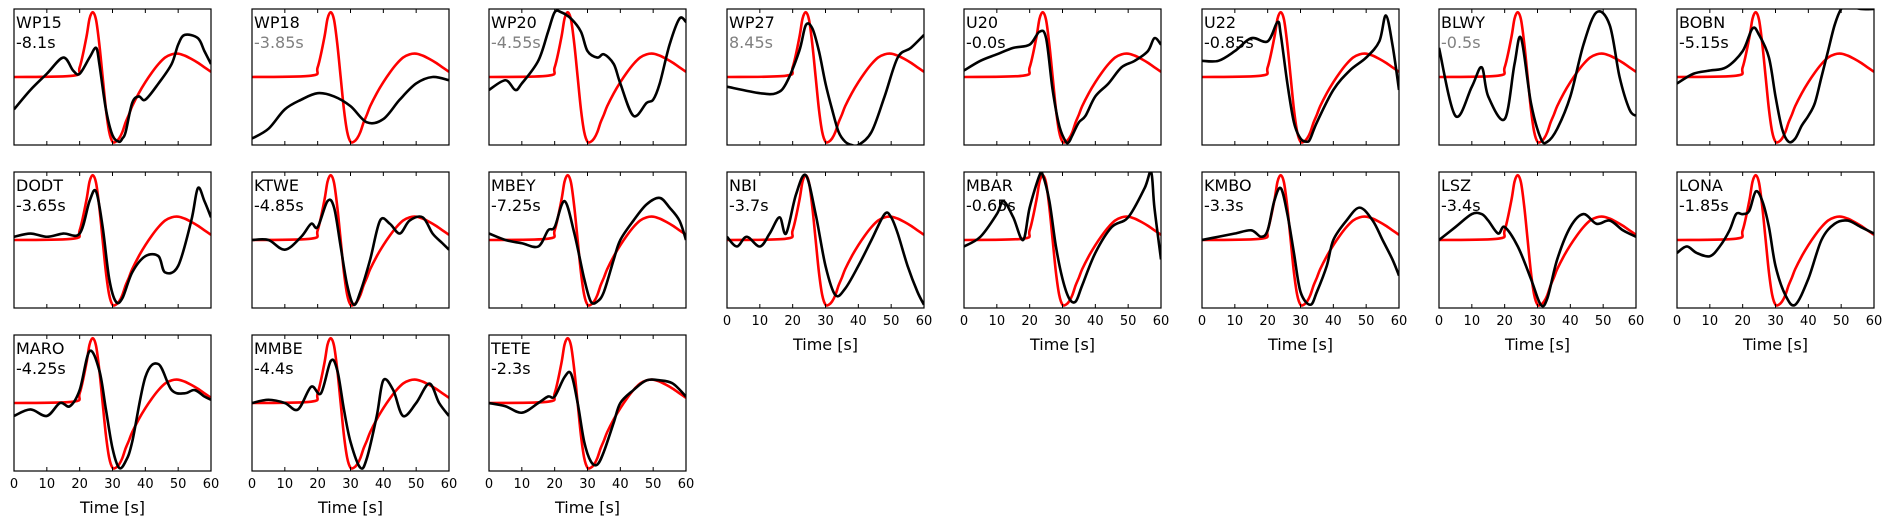 This screenshot has width=1891, height=522. Describe the element at coordinates (1701, 185) in the screenshot. I see `station-label: LONA` at that location.